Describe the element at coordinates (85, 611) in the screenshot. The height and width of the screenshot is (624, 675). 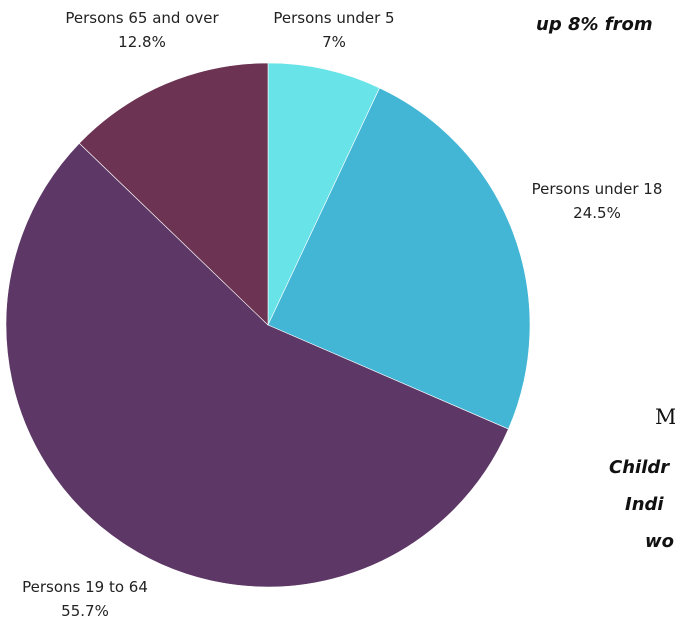
I see `slice-value-label: 55.7%` at that location.